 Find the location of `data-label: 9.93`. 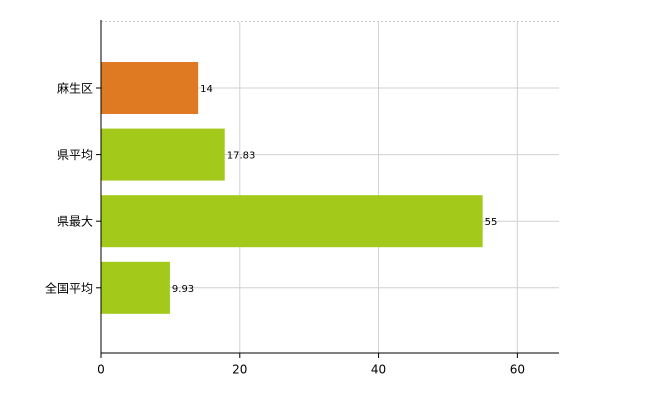

data-label: 9.93 is located at coordinates (183, 289).